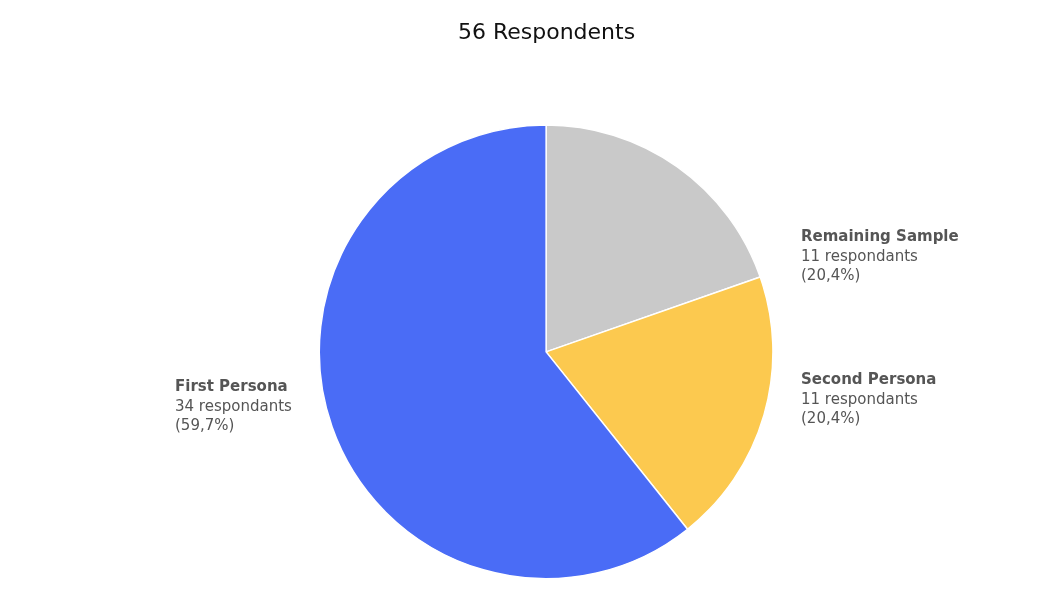  Describe the element at coordinates (869, 379) in the screenshot. I see `slice-label: Second Persona` at that location.